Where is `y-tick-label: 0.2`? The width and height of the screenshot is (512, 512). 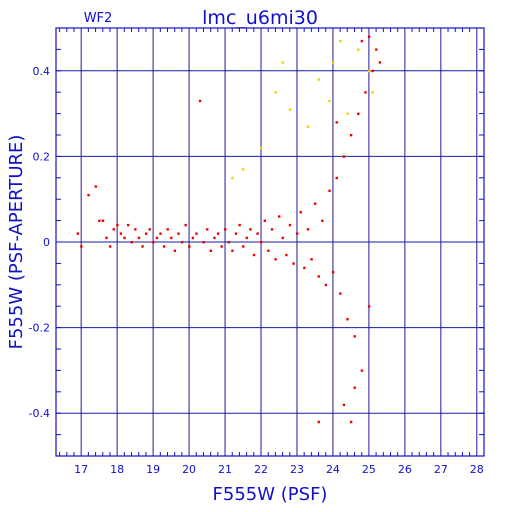 y-tick-label: 0.2 is located at coordinates (42, 156).